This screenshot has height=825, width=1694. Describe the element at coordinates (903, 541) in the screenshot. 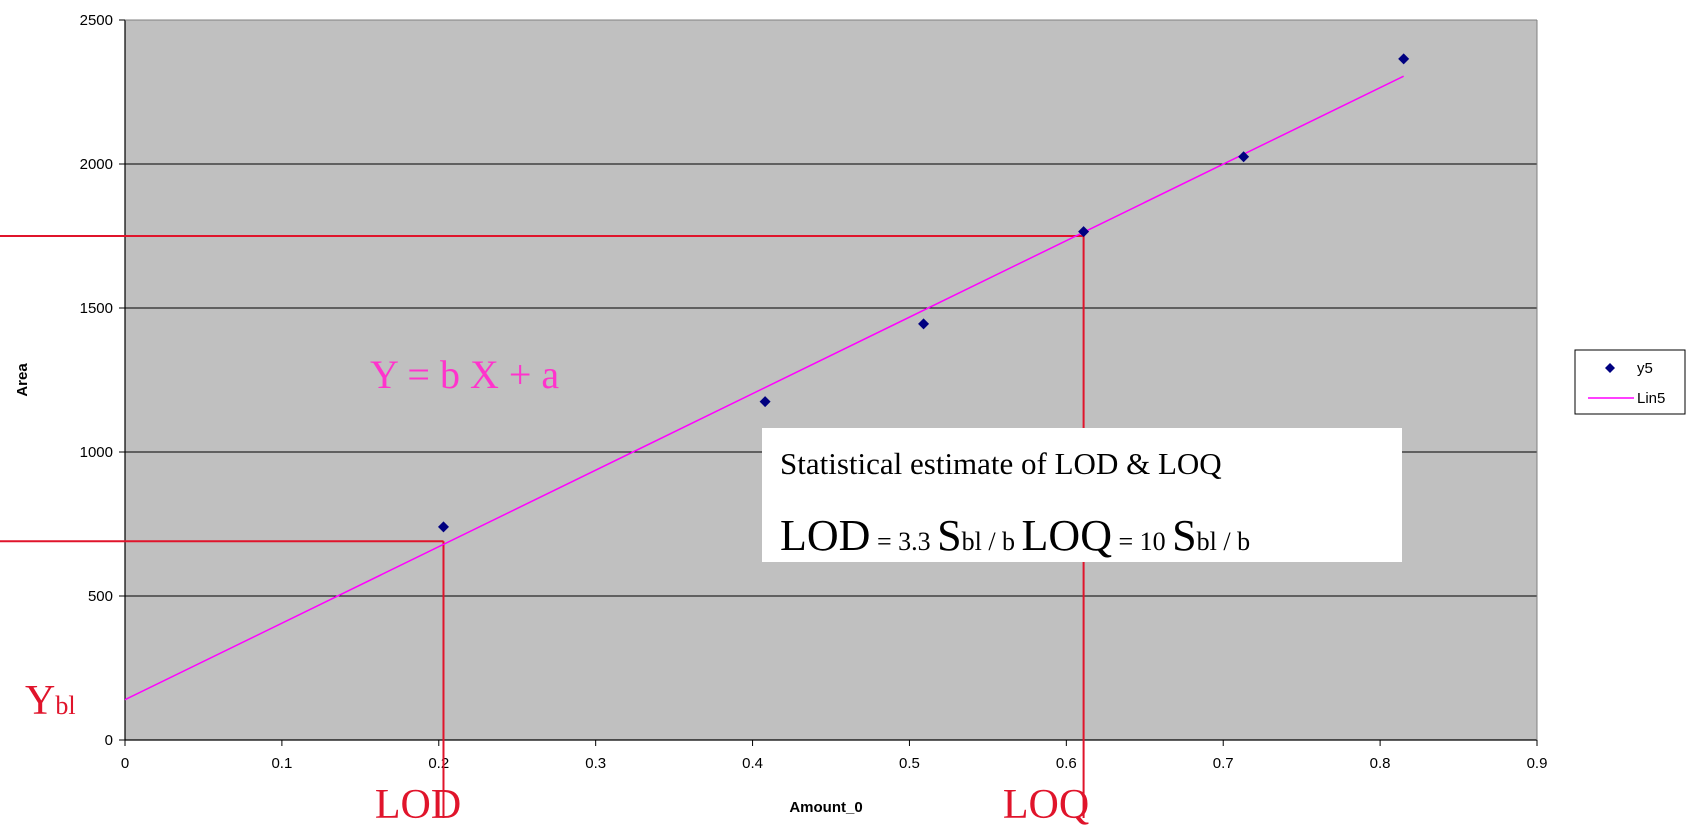

I see `lod-formula-eq: = 3.3` at that location.